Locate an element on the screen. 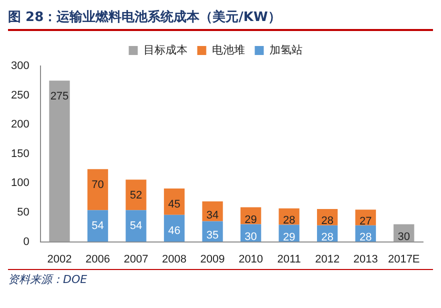 Image resolution: width=441 pixels, height=308 pixels. data-label: 34 is located at coordinates (212, 215).